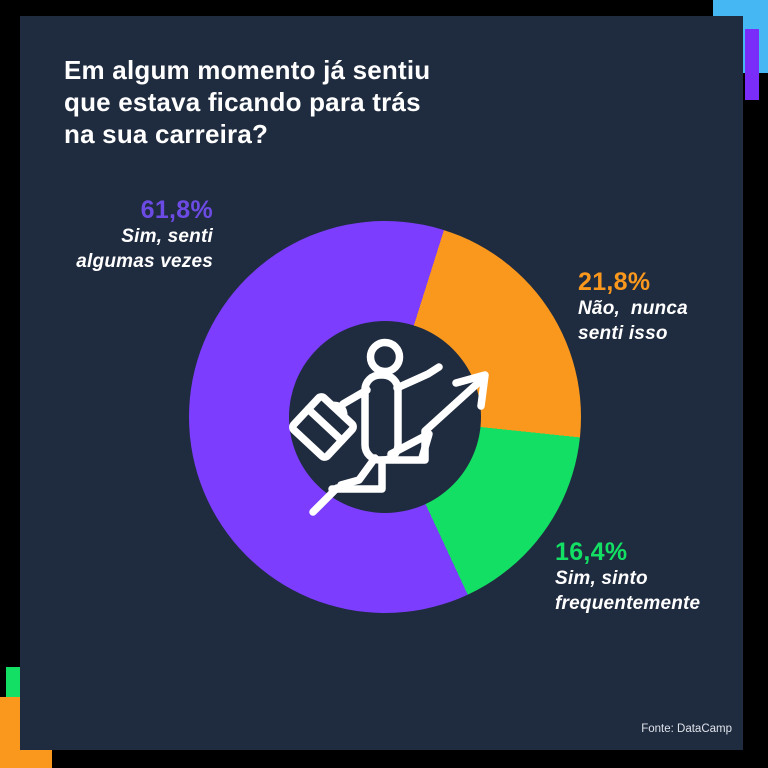  What do you see at coordinates (242, 102) in the screenshot?
I see `title-line-2: que estava ficando para trás` at bounding box center [242, 102].